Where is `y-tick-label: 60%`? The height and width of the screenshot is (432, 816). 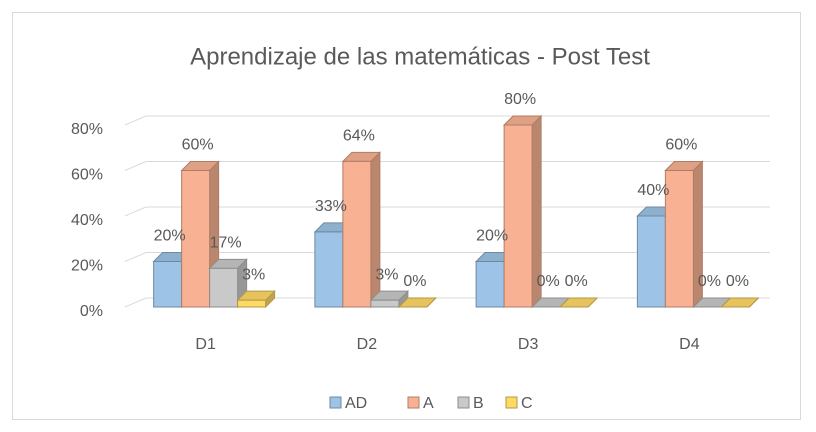
y-tick-label: 60% is located at coordinates (87, 175).